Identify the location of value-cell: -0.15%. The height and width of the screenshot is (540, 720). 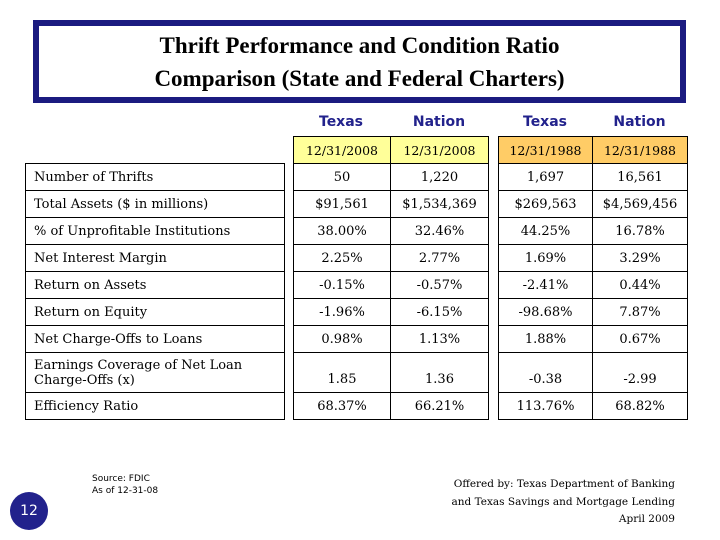
(342, 285).